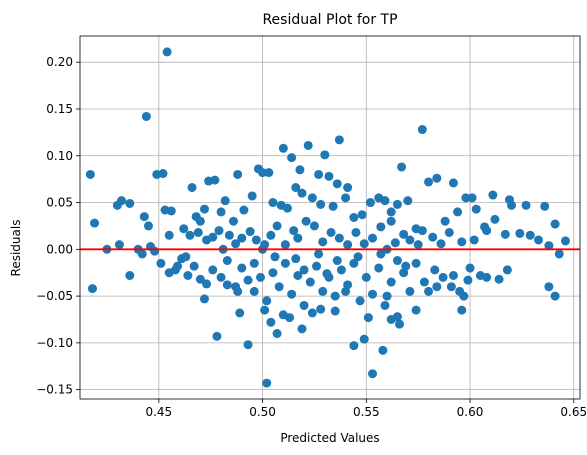  I want to click on x-axis-label: Predicted Values, so click(329, 438).